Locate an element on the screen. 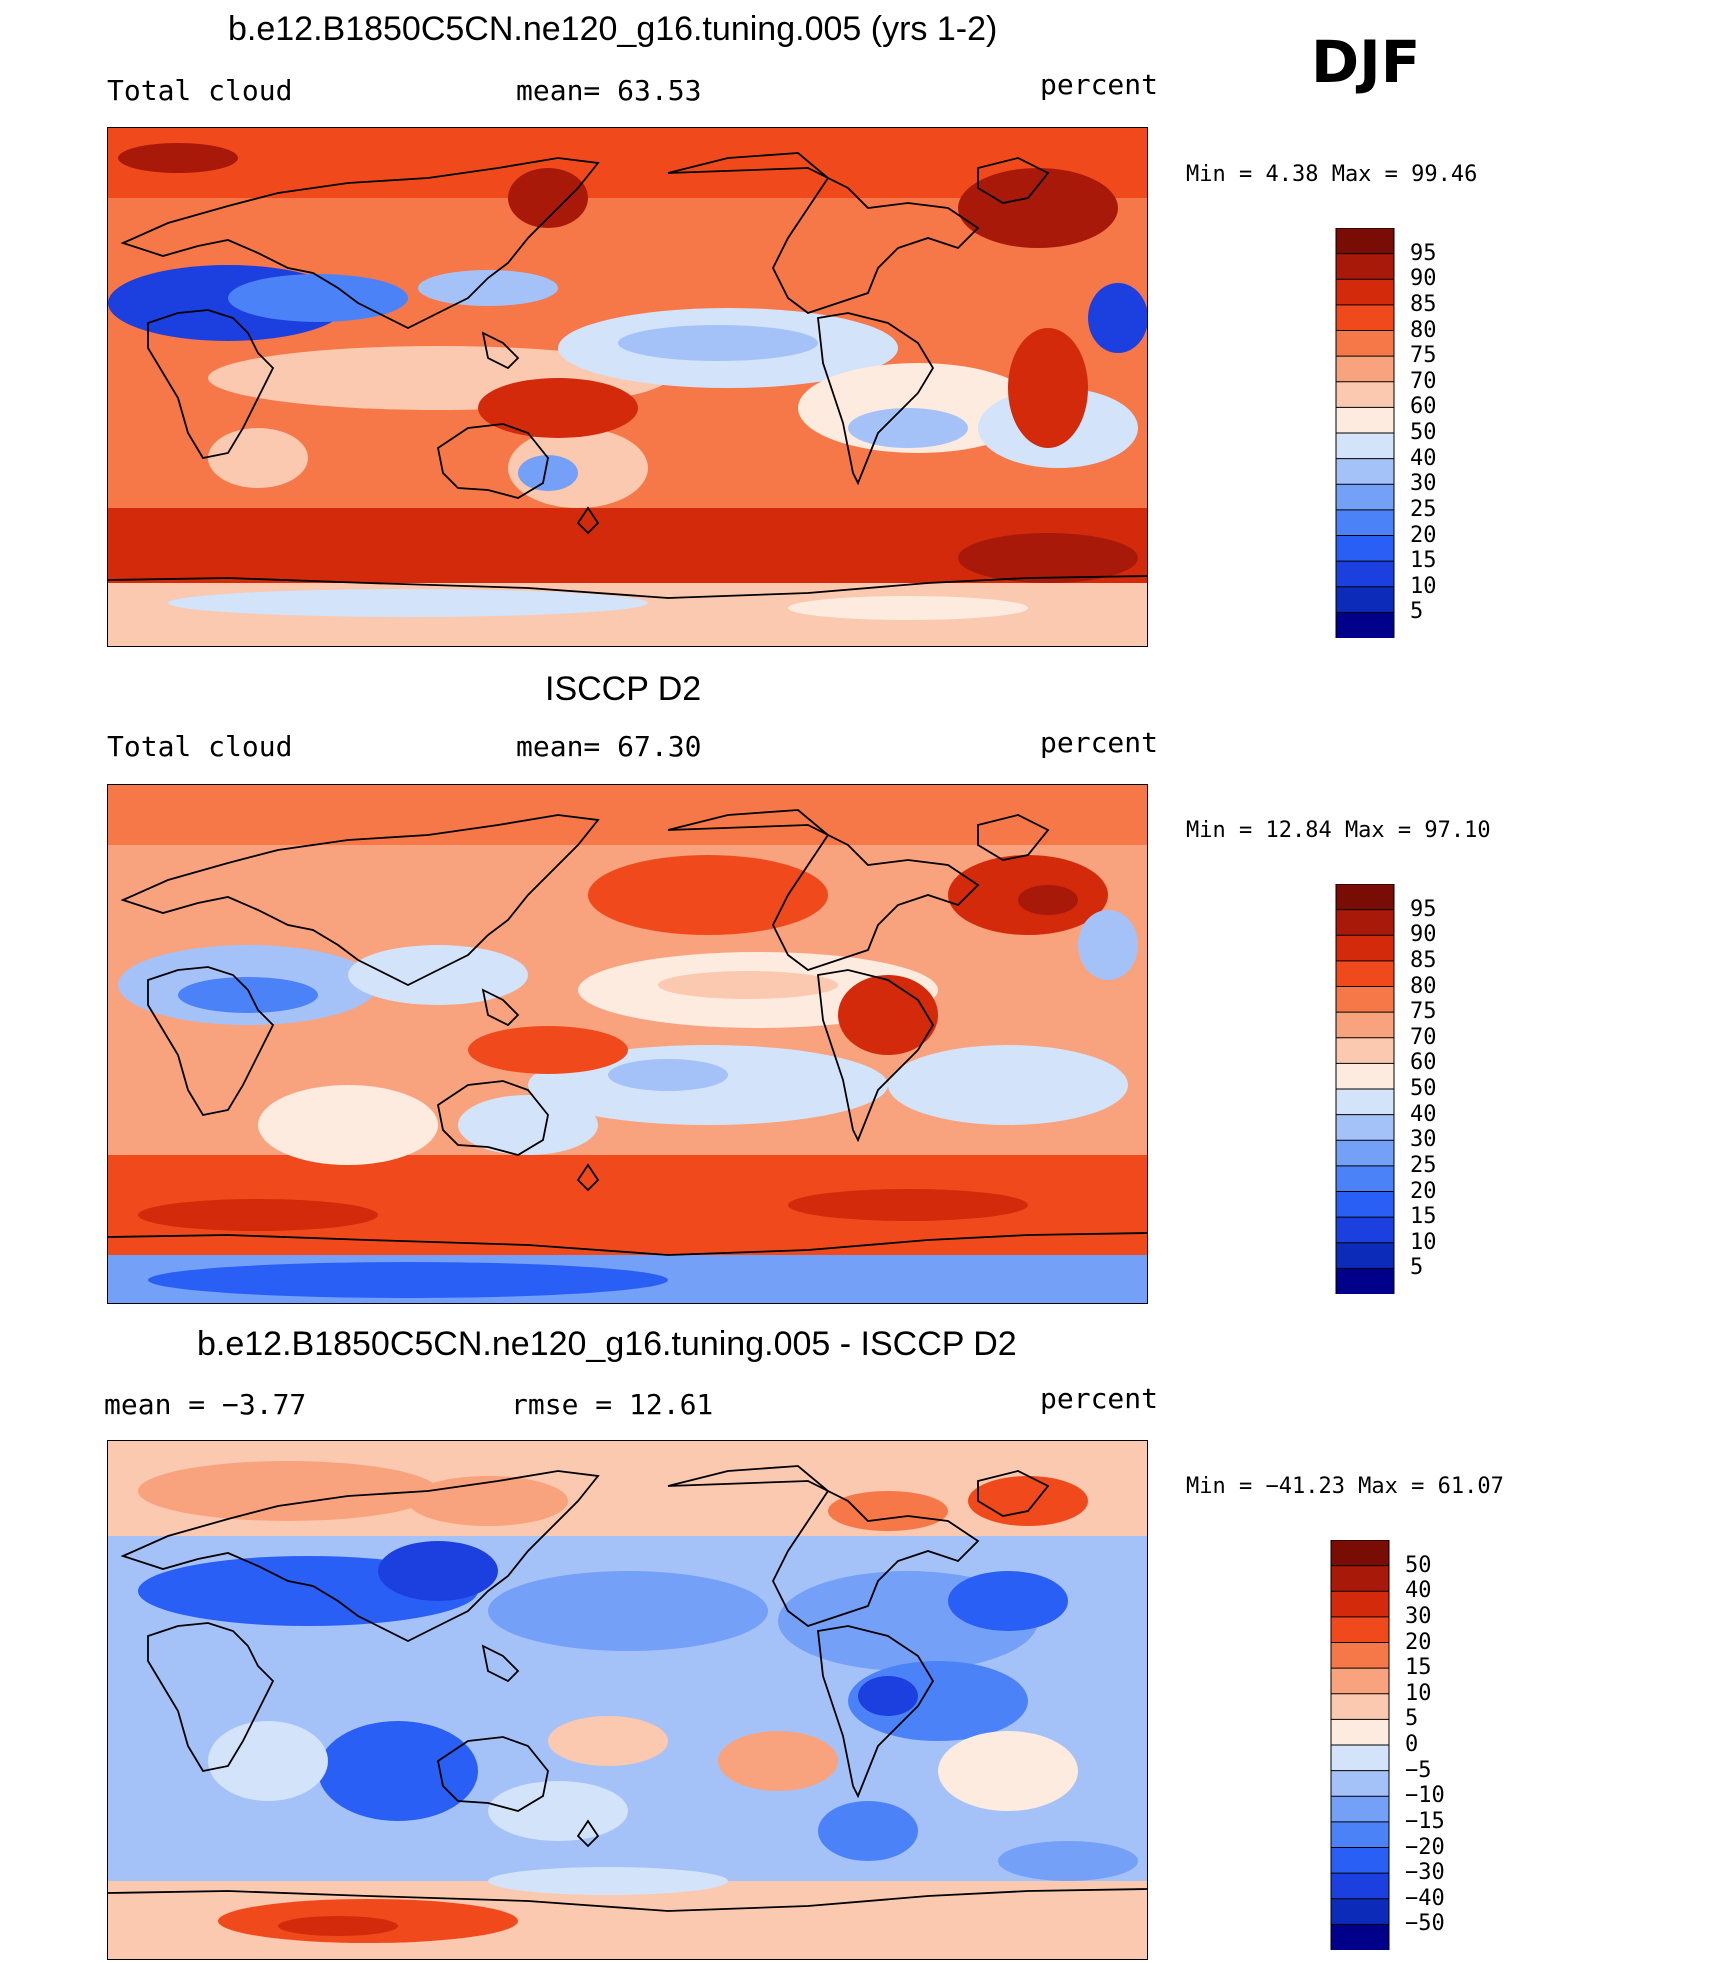  colorbar-level-label: −10 is located at coordinates (1425, 1796).